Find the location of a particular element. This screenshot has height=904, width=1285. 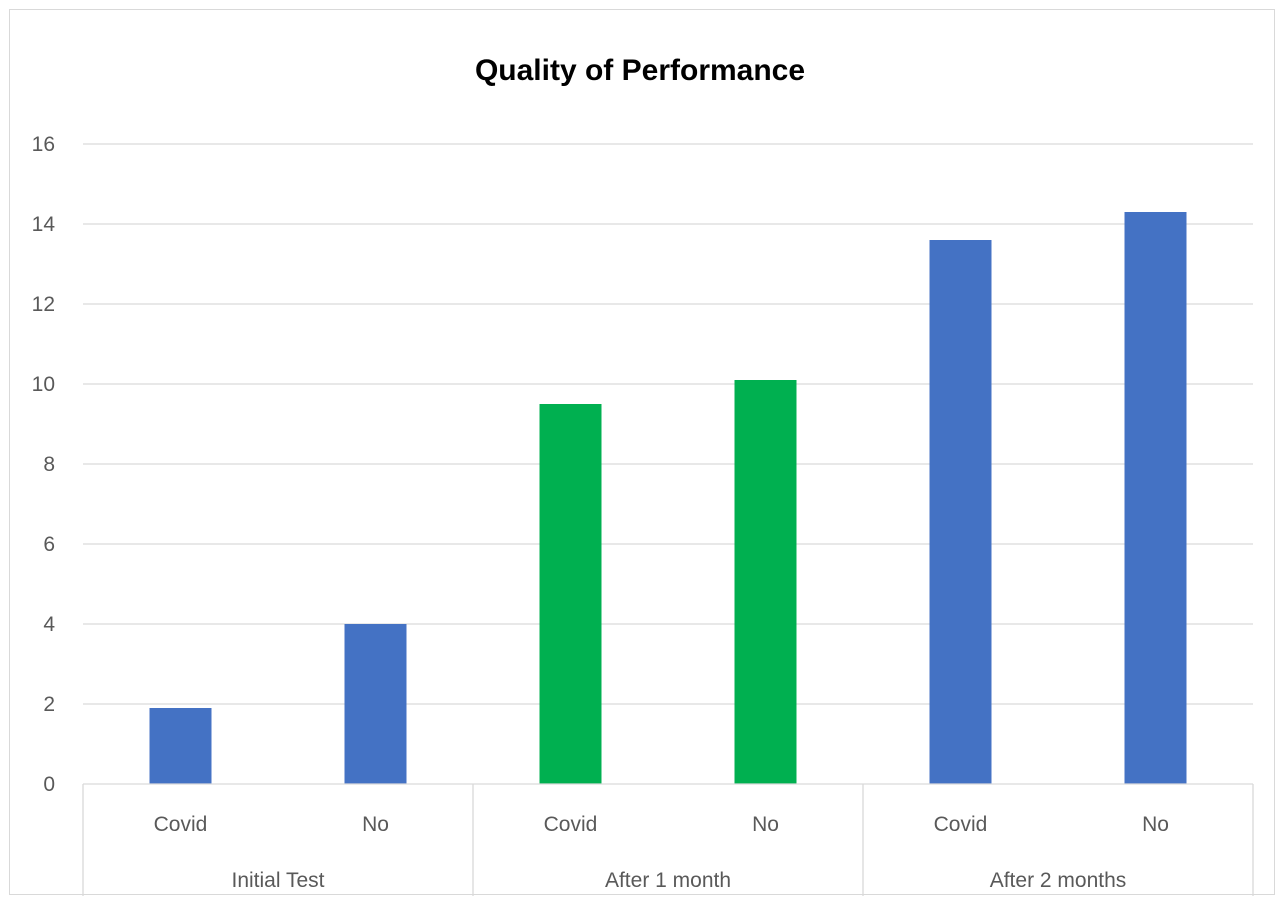

y-tick-label: 12 is located at coordinates (43, 304).